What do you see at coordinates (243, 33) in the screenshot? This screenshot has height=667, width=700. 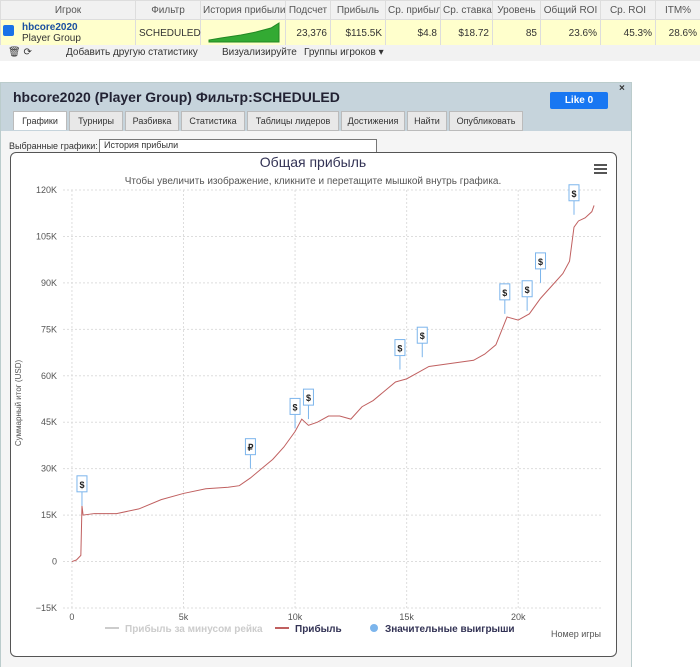 I see `sparkline` at bounding box center [243, 33].